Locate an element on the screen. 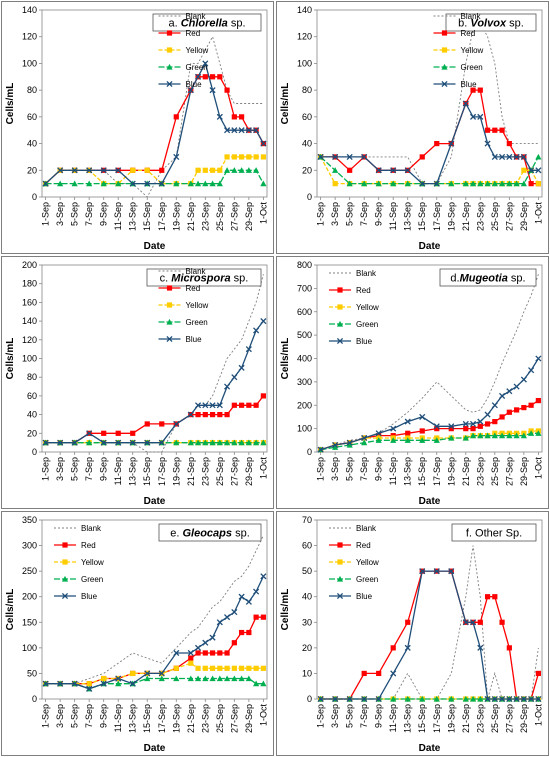  legend-label: Blue is located at coordinates (364, 341).